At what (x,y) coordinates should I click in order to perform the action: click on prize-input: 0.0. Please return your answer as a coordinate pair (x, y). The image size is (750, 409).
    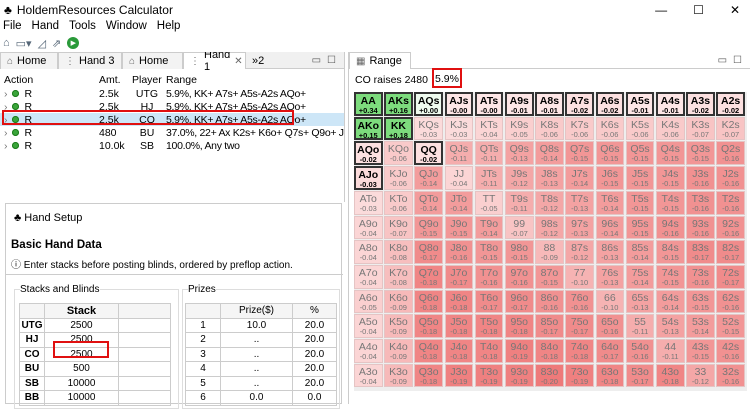
    Looking at the image, I should click on (256, 398).